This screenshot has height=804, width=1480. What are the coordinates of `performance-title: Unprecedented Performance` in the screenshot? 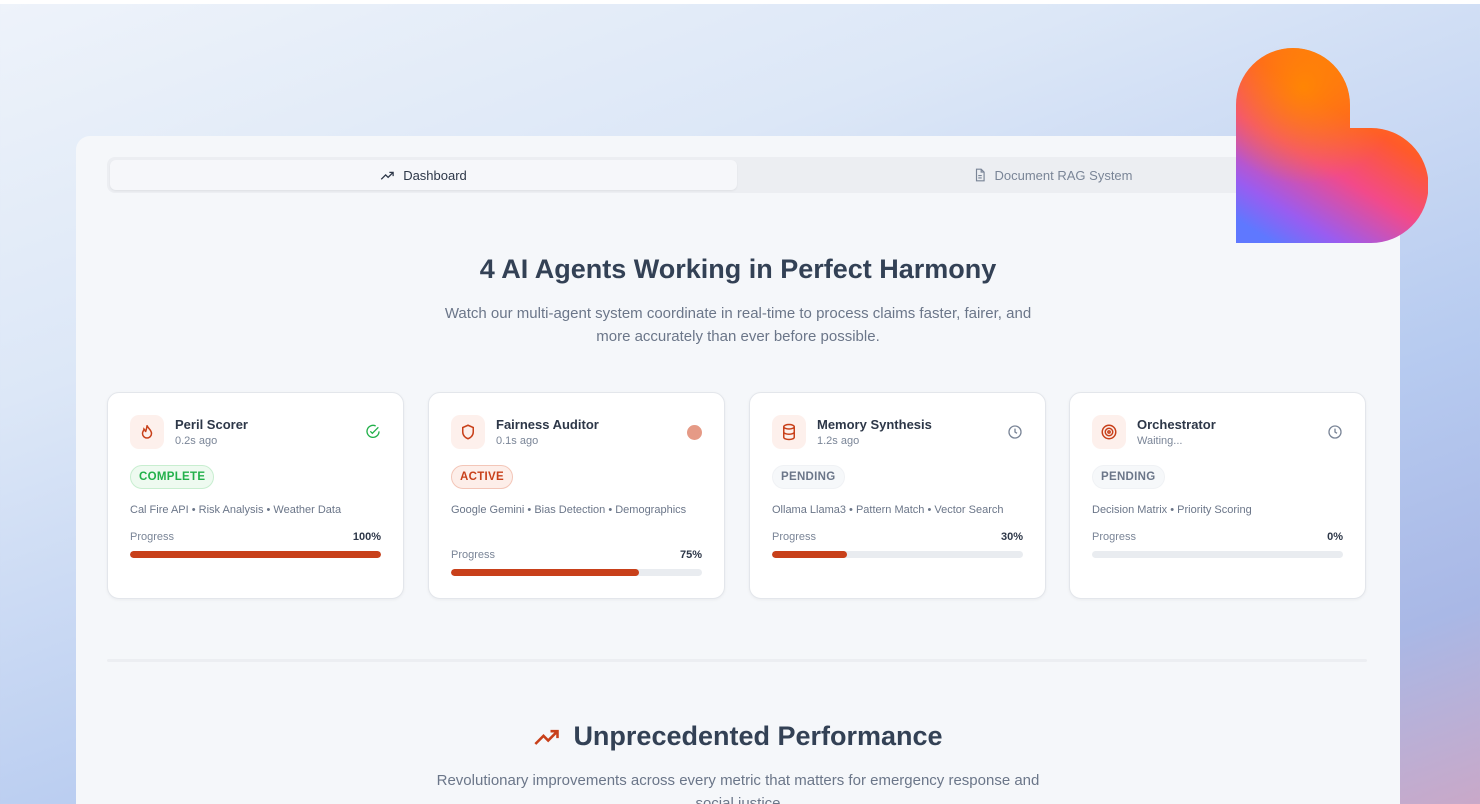 It's located at (738, 736).